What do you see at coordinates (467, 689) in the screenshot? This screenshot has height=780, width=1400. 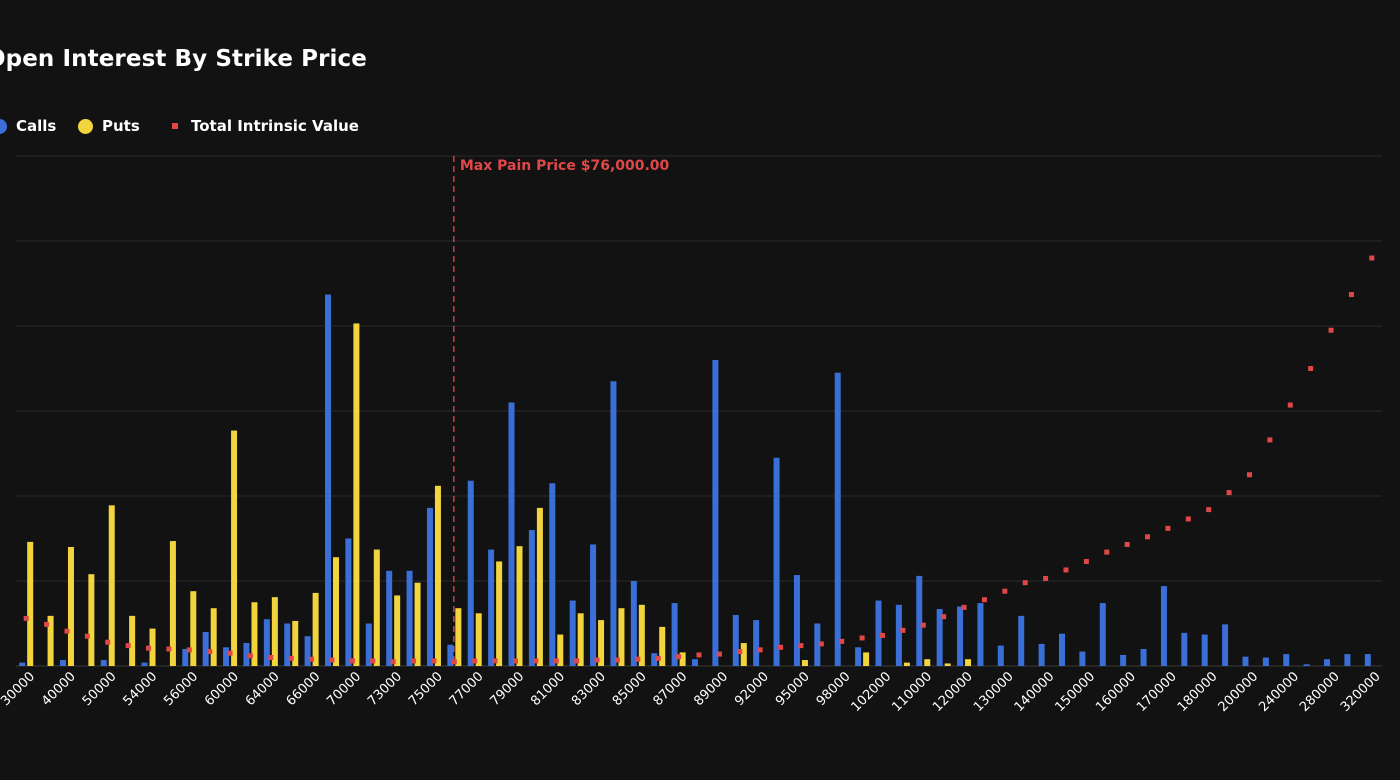 I see `x-tick-label: 77000` at bounding box center [467, 689].